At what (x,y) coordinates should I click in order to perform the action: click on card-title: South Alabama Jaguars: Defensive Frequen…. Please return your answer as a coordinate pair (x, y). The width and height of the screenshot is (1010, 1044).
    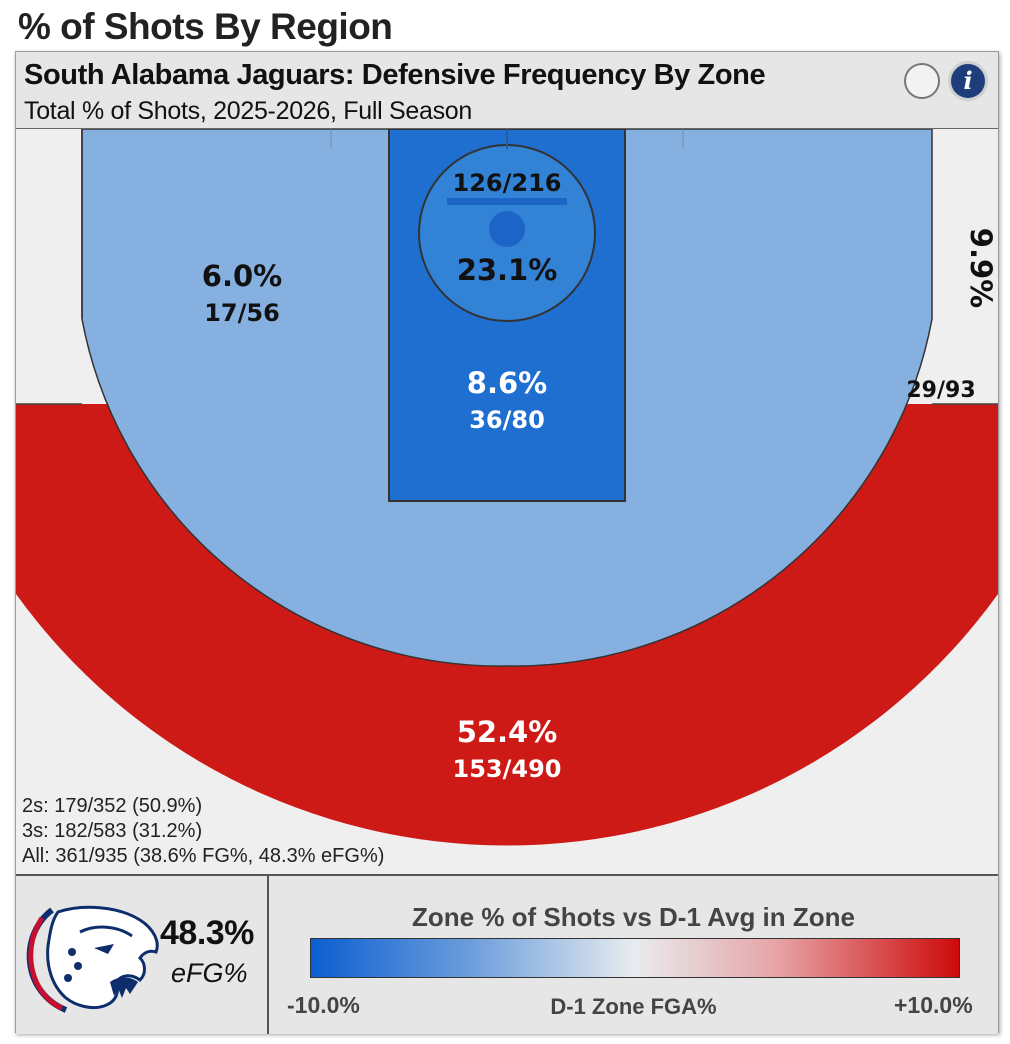
    Looking at the image, I should click on (395, 75).